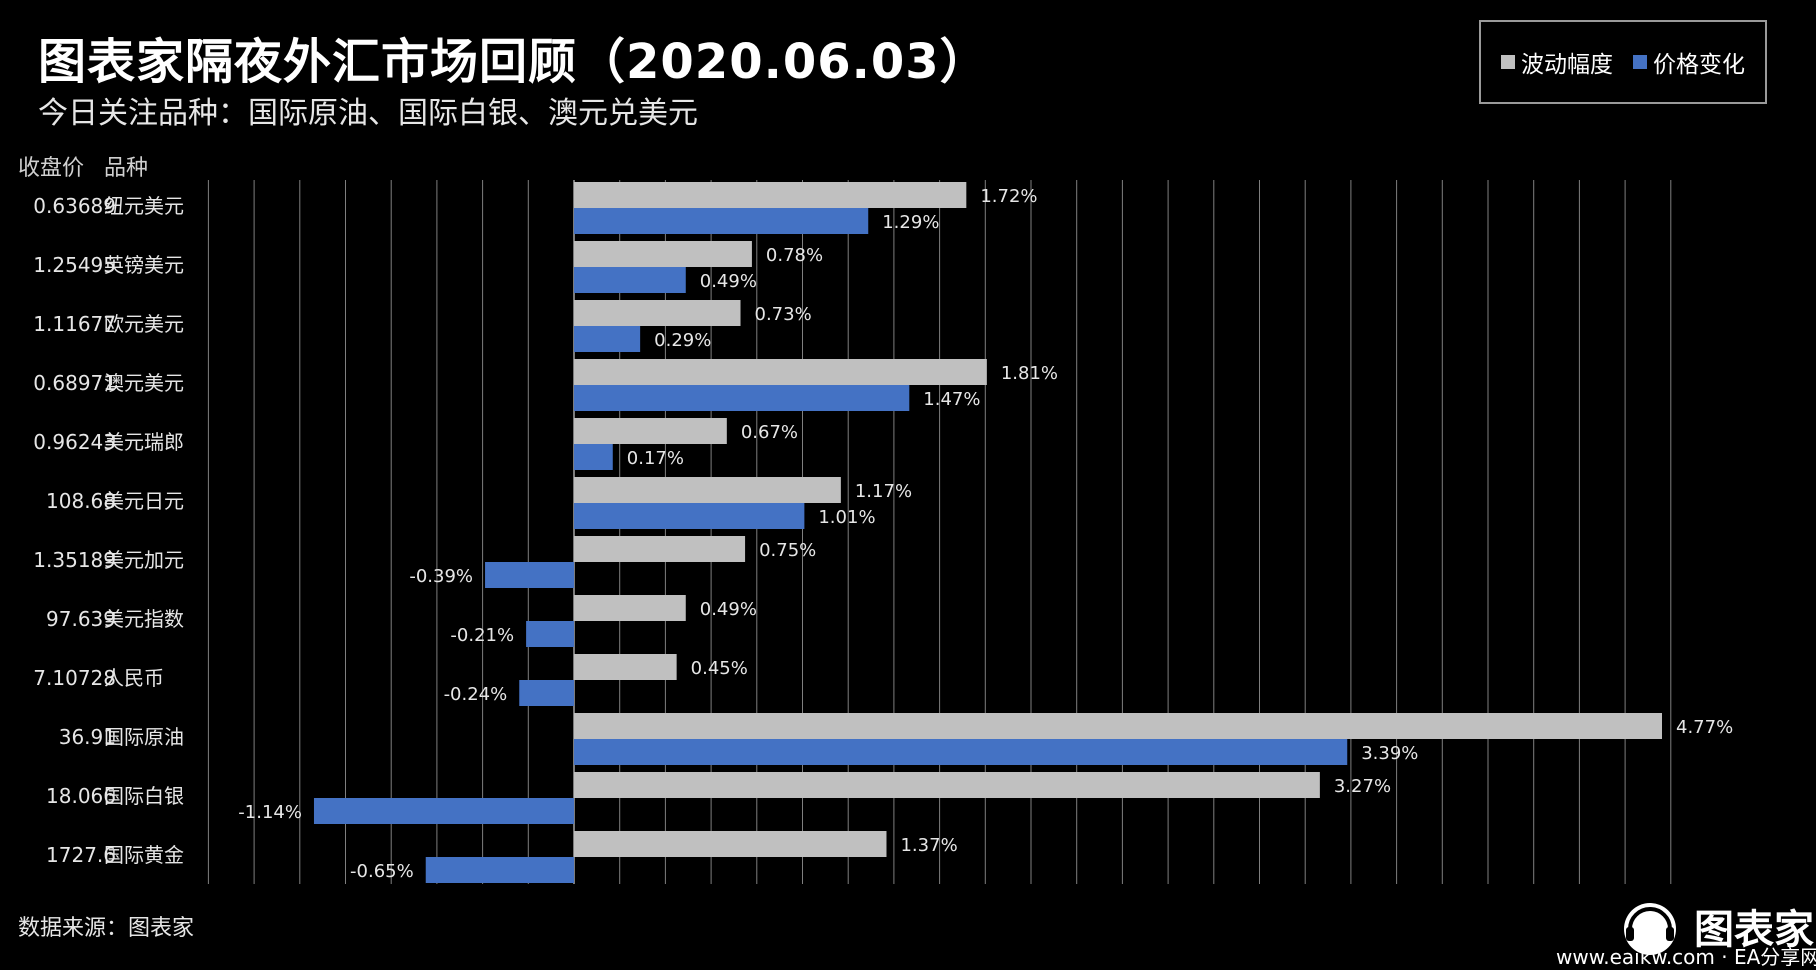 The width and height of the screenshot is (1816, 970). Describe the element at coordinates (883, 491) in the screenshot. I see `data-label: 1.17%` at that location.